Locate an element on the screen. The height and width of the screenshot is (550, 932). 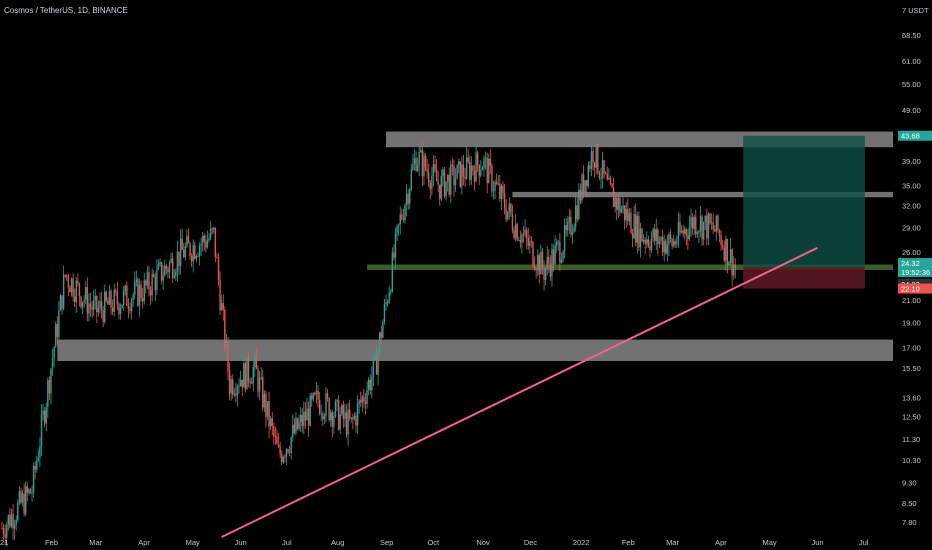
x-tick-label: Oct is located at coordinates (433, 542).